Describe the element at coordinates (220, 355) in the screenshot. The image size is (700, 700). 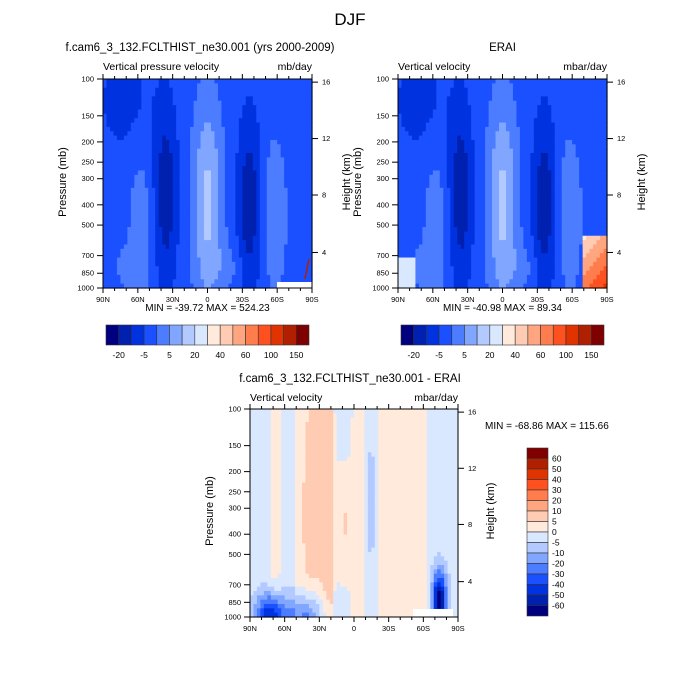
I see `panel1-colorbar-label: 40` at that location.